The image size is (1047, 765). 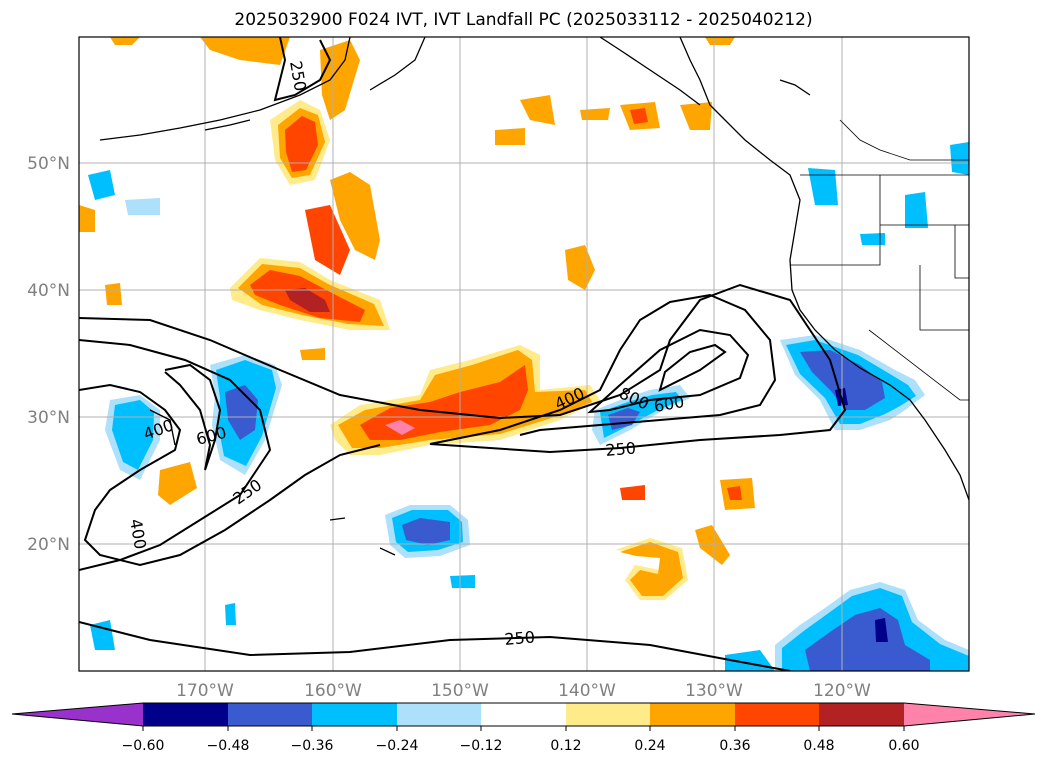 What do you see at coordinates (668, 404) in the screenshot?
I see `contour-label: 600` at bounding box center [668, 404].